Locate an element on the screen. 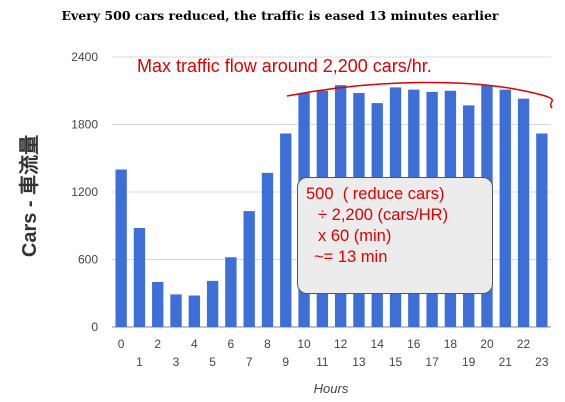 The height and width of the screenshot is (402, 565). y-tick-labels: 0 600 1200 1800 2400 is located at coordinates (84, 192).